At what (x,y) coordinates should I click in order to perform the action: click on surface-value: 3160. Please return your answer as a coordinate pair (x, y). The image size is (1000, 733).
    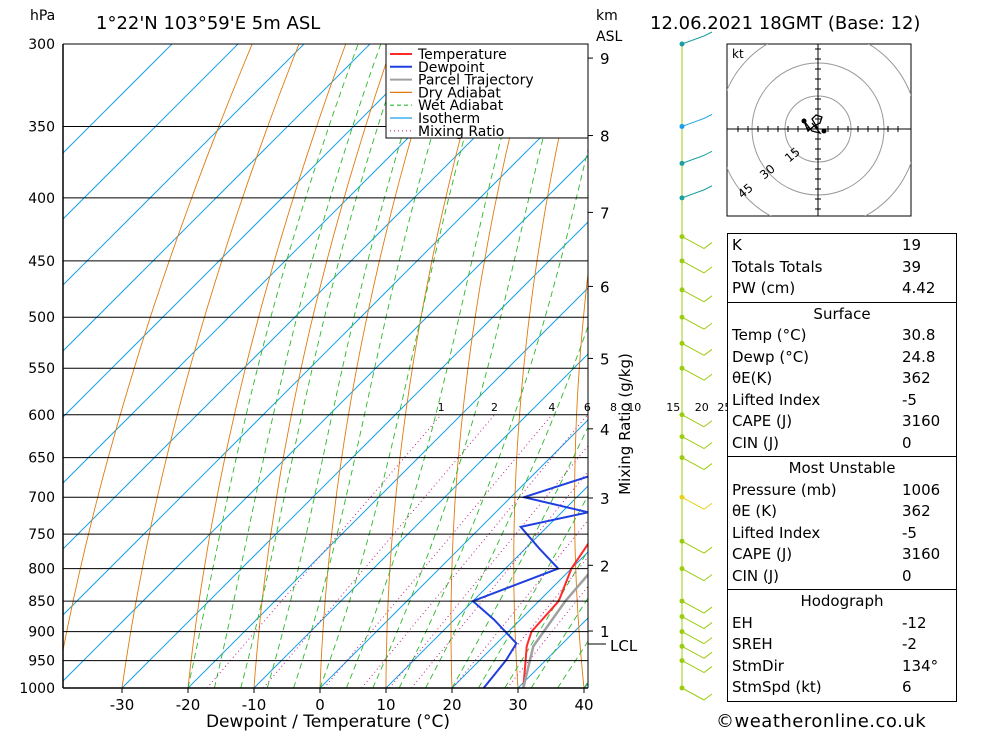
    Looking at the image, I should click on (921, 421).